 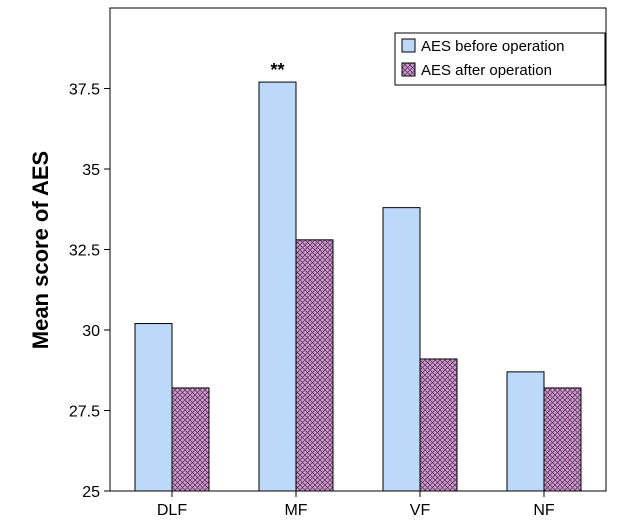 I want to click on bar-mf-after, so click(x=314, y=365).